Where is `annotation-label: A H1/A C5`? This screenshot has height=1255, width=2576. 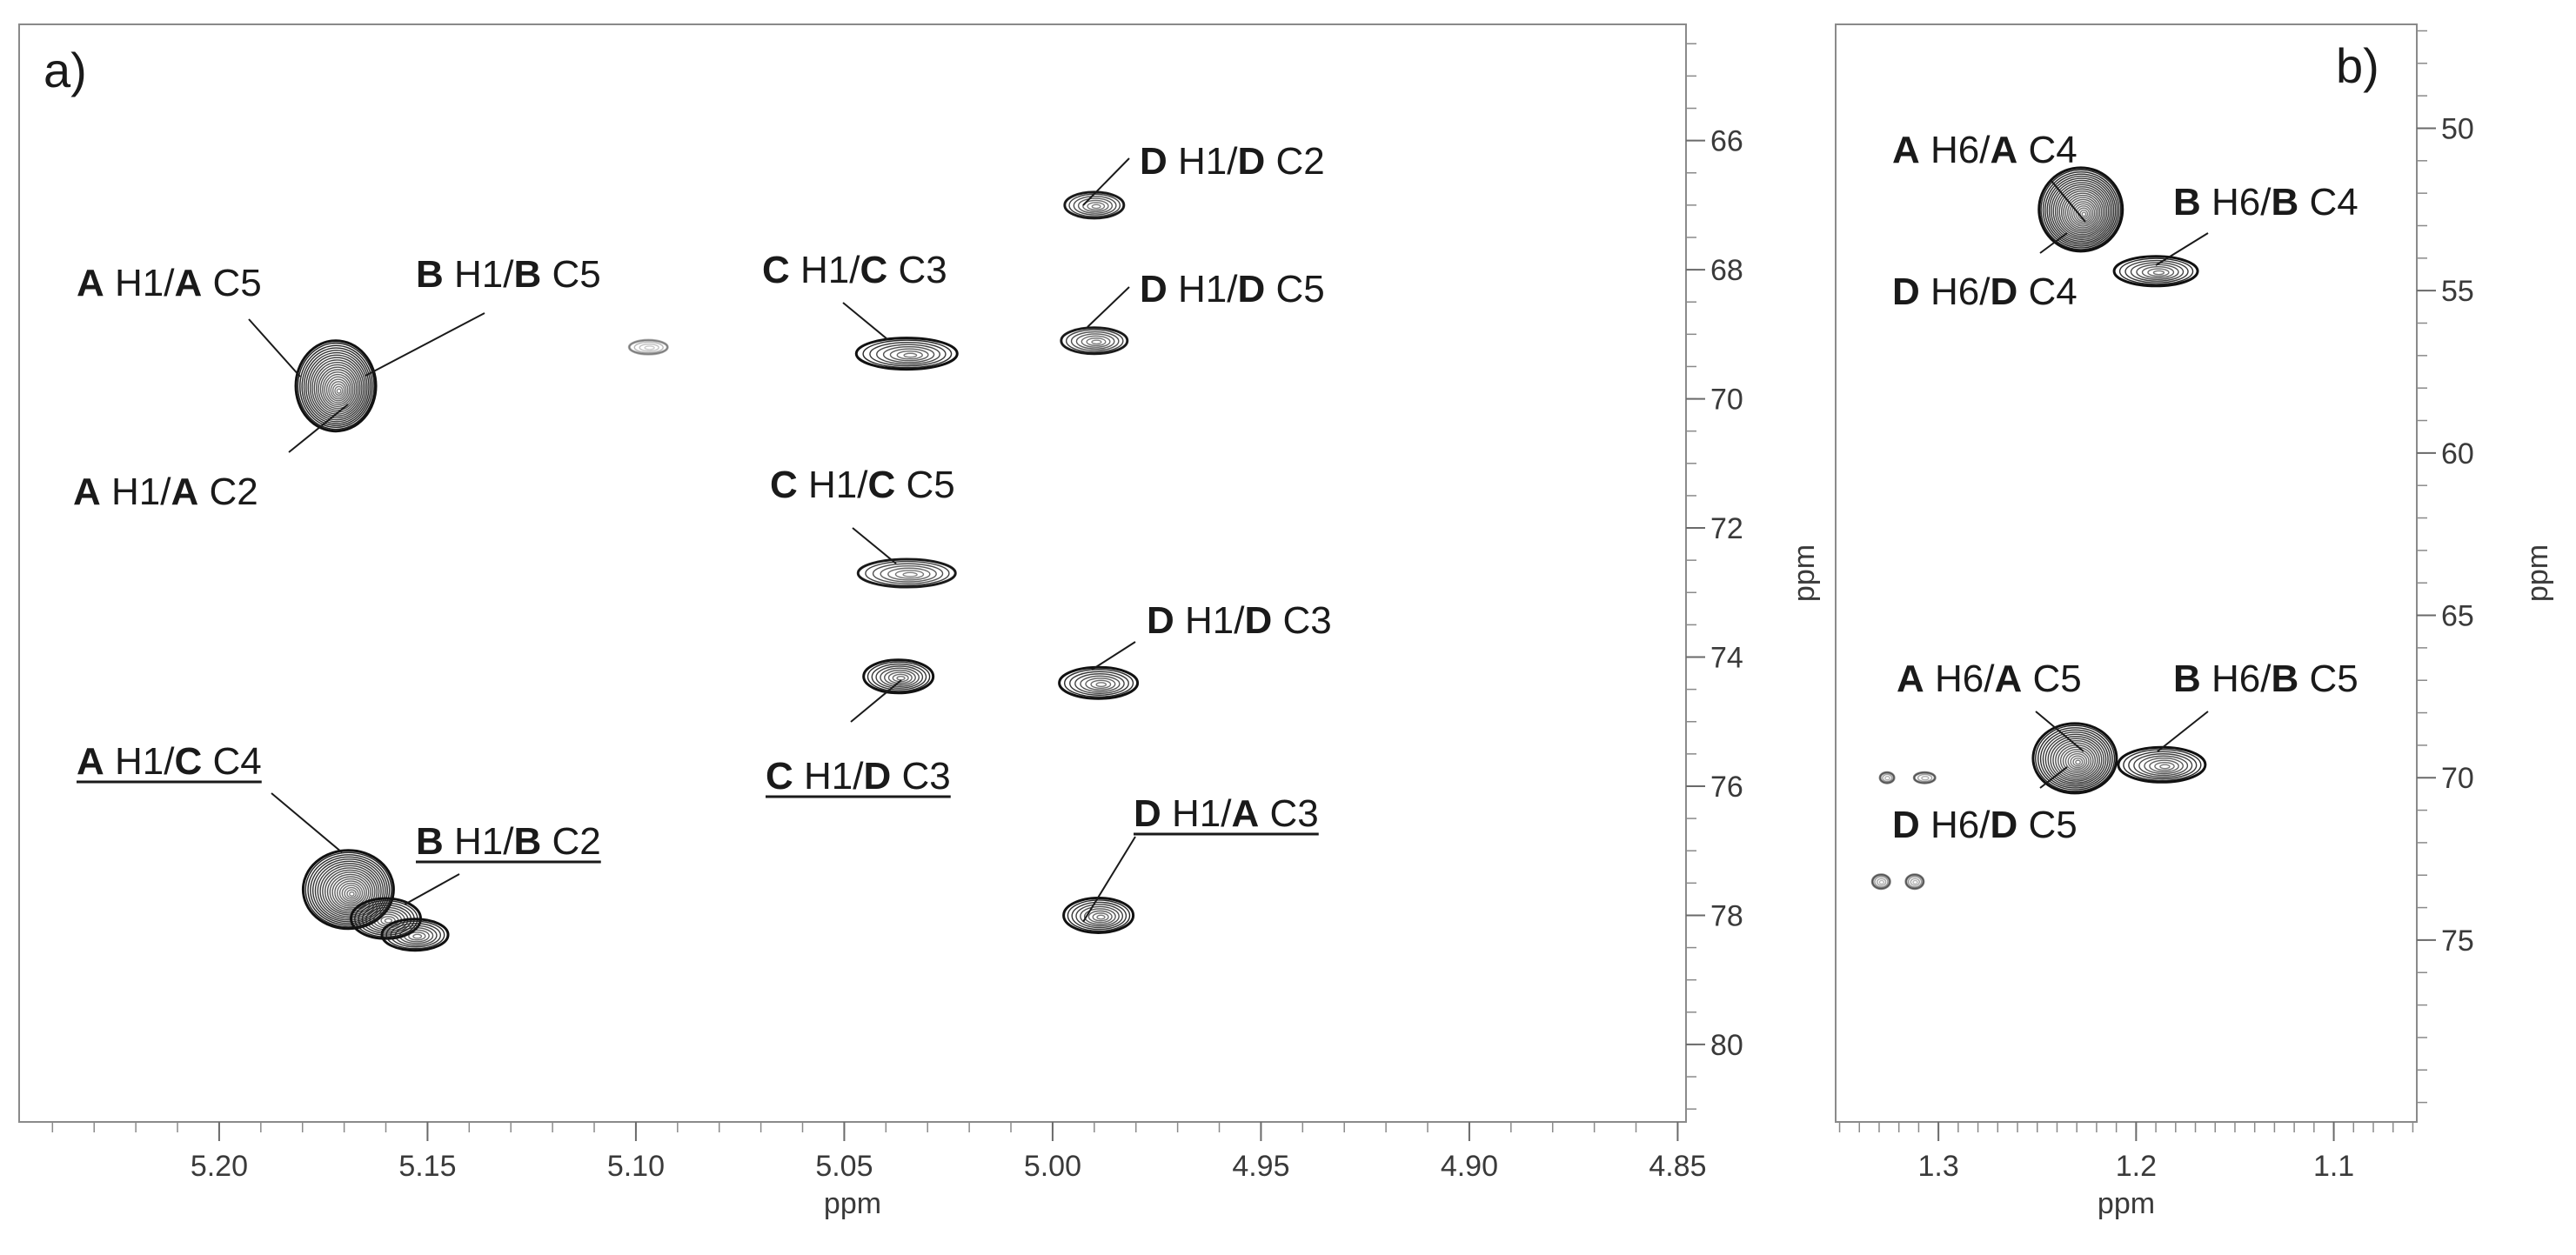
annotation-label: A H1/A C5 is located at coordinates (169, 283).